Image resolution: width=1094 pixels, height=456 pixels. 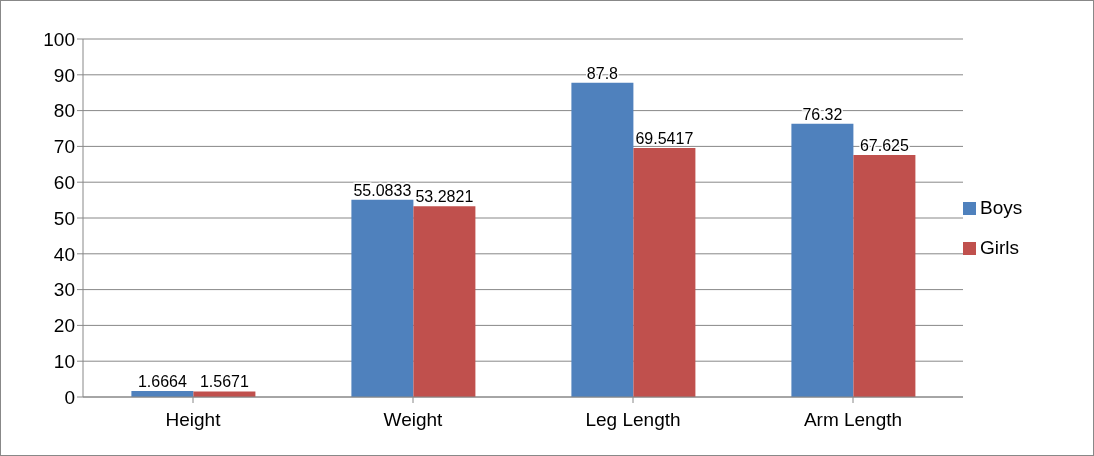 What do you see at coordinates (64, 290) in the screenshot?
I see `y-tick-label: 30` at bounding box center [64, 290].